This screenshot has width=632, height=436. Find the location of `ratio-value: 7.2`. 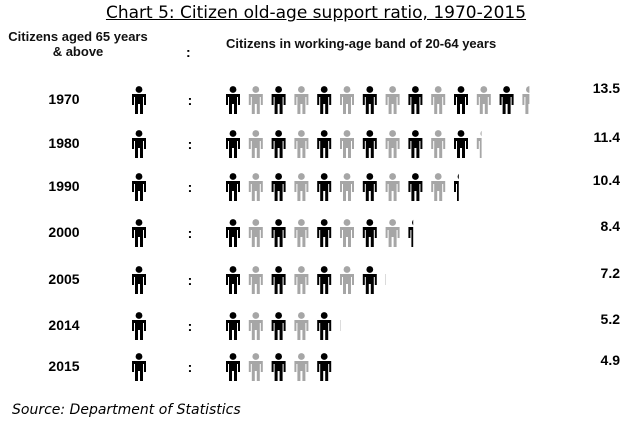

ratio-value: 7.2 is located at coordinates (611, 273).